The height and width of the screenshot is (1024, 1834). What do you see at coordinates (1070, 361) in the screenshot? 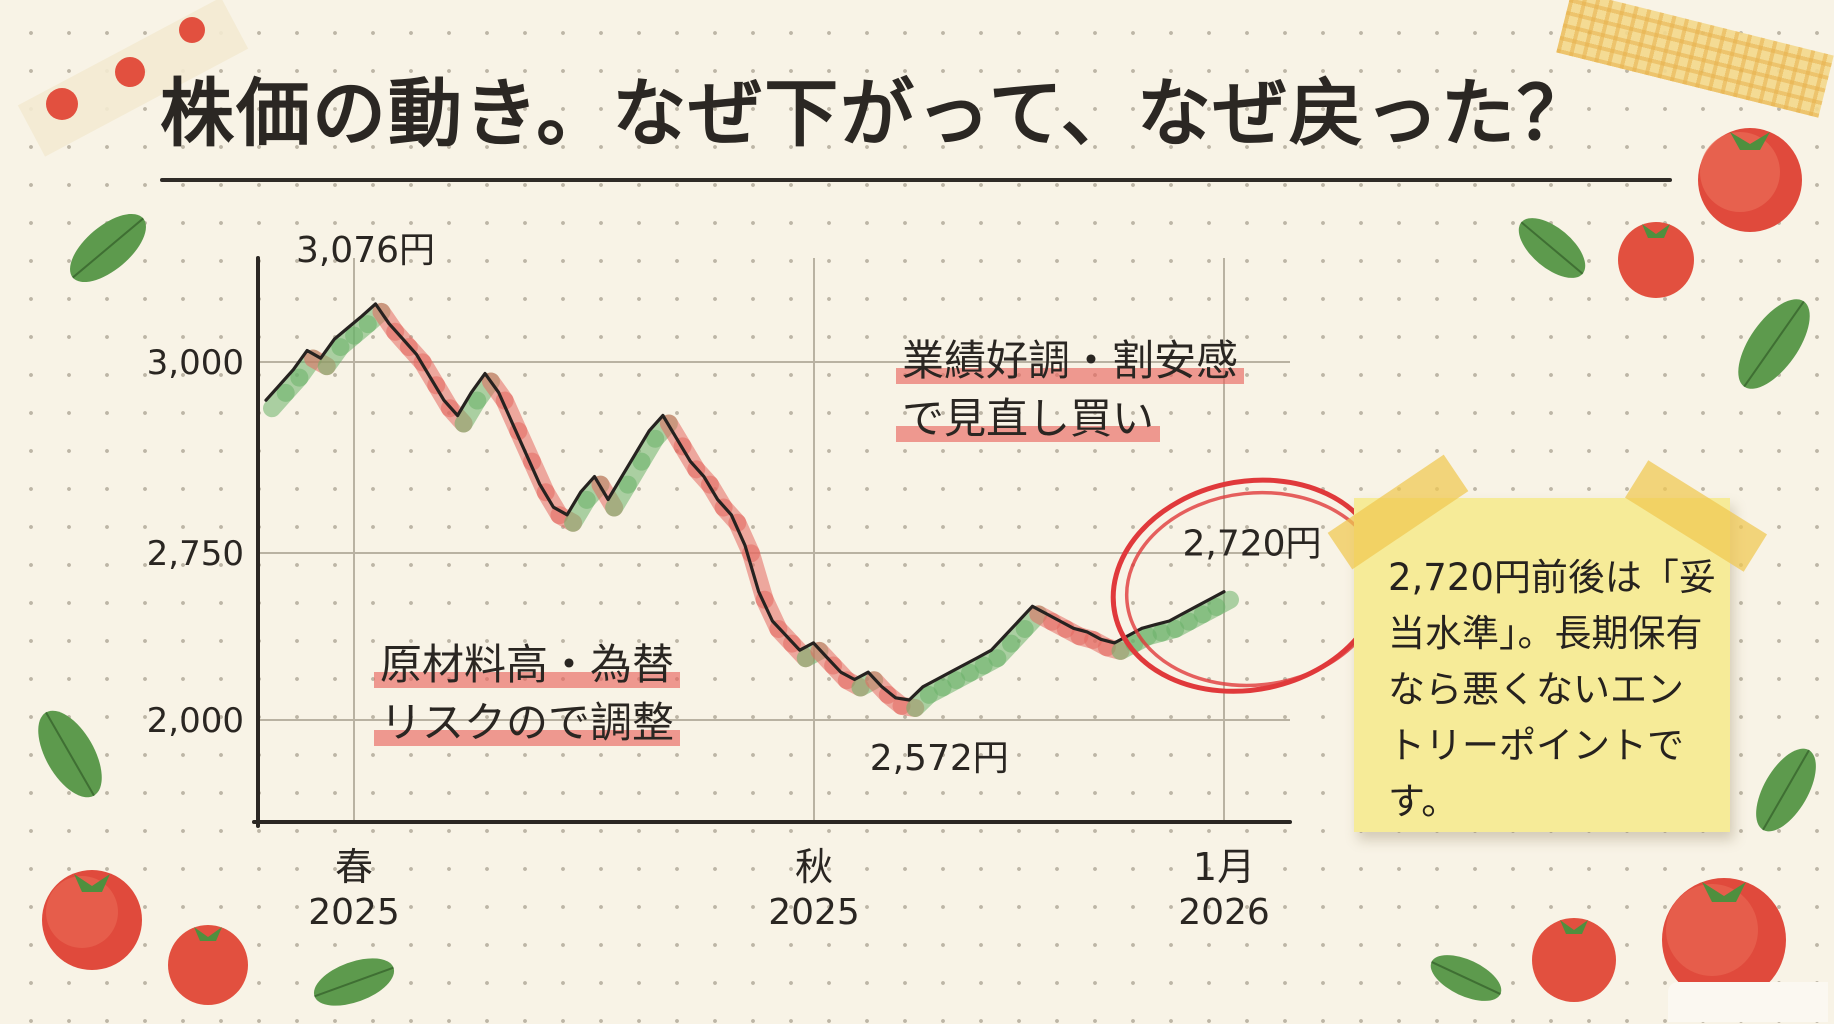
I see `rebound-reason-line-1: 業績好調・割安感` at bounding box center [1070, 361].